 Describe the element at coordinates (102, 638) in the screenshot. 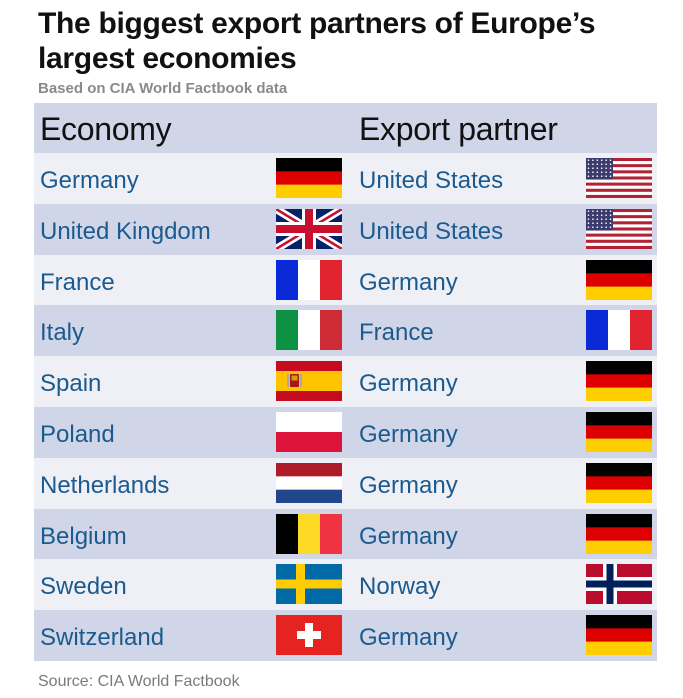

I see `economy-name: Switzerland` at that location.